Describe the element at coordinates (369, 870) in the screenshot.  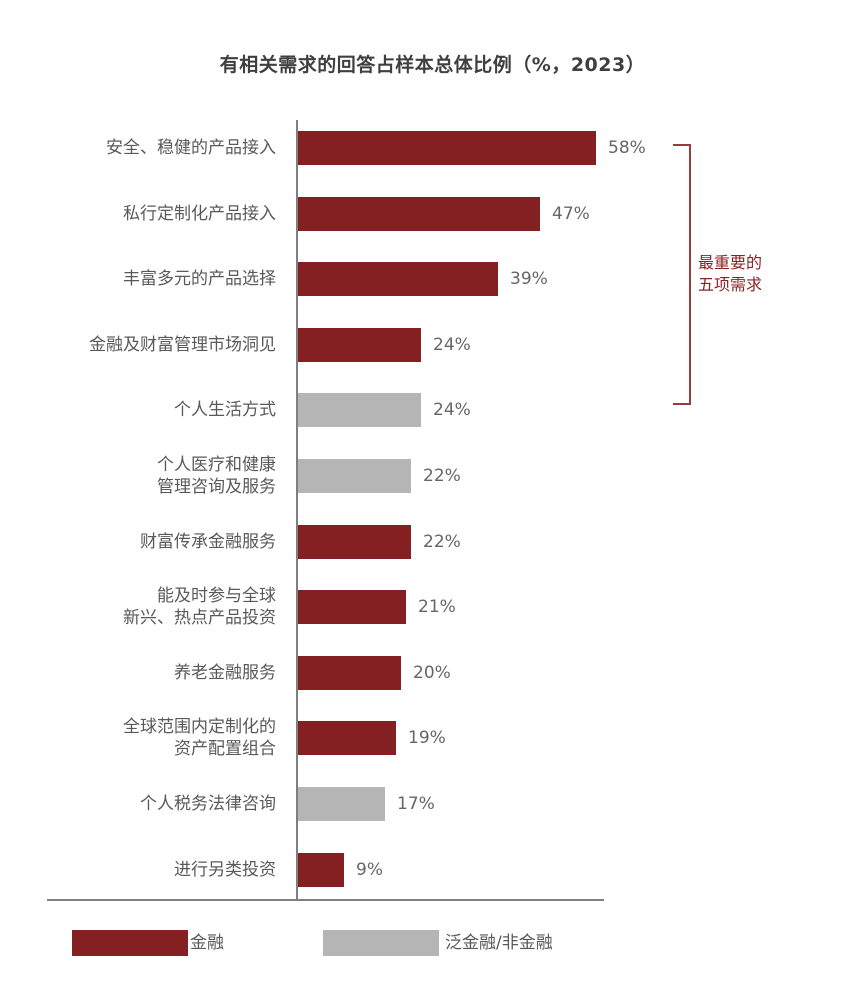
I see `value-label: 9%` at that location.